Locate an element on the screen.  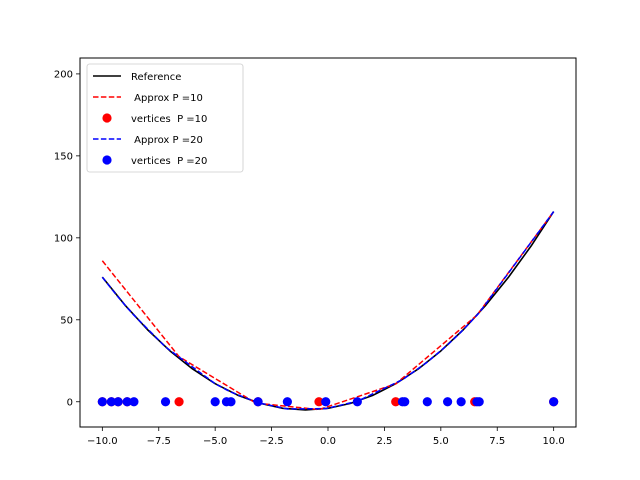
y-tick-label: 200 is located at coordinates (63, 74).